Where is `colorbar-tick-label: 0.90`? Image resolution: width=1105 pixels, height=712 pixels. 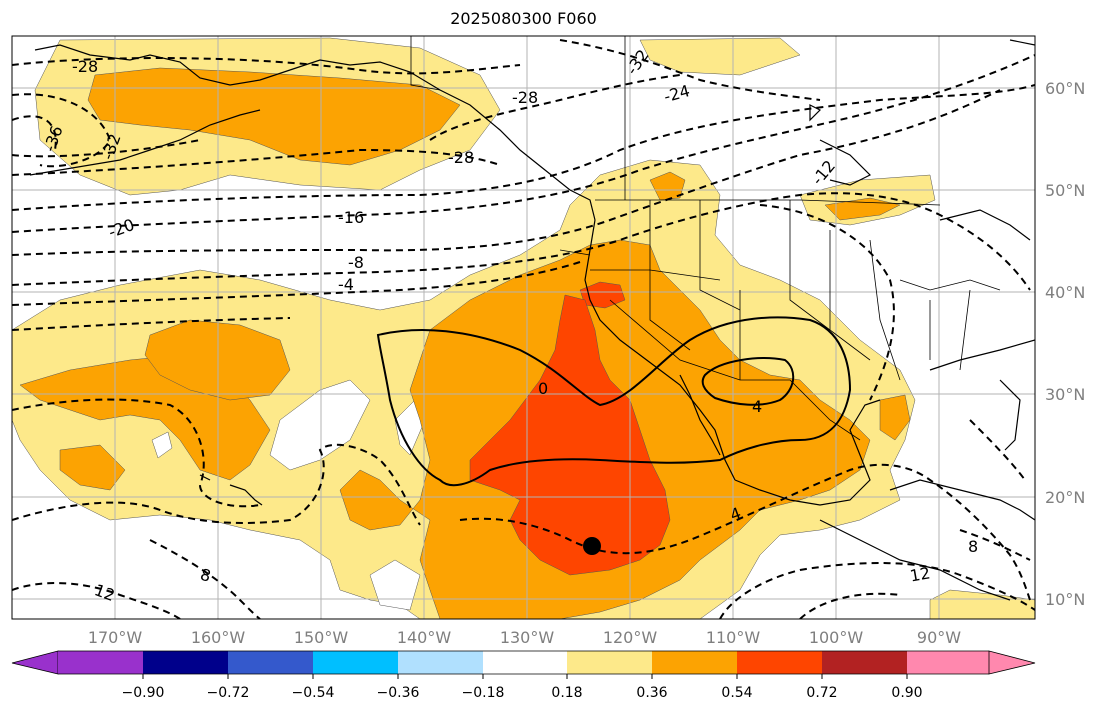
colorbar-tick-label: 0.90 is located at coordinates (906, 693).